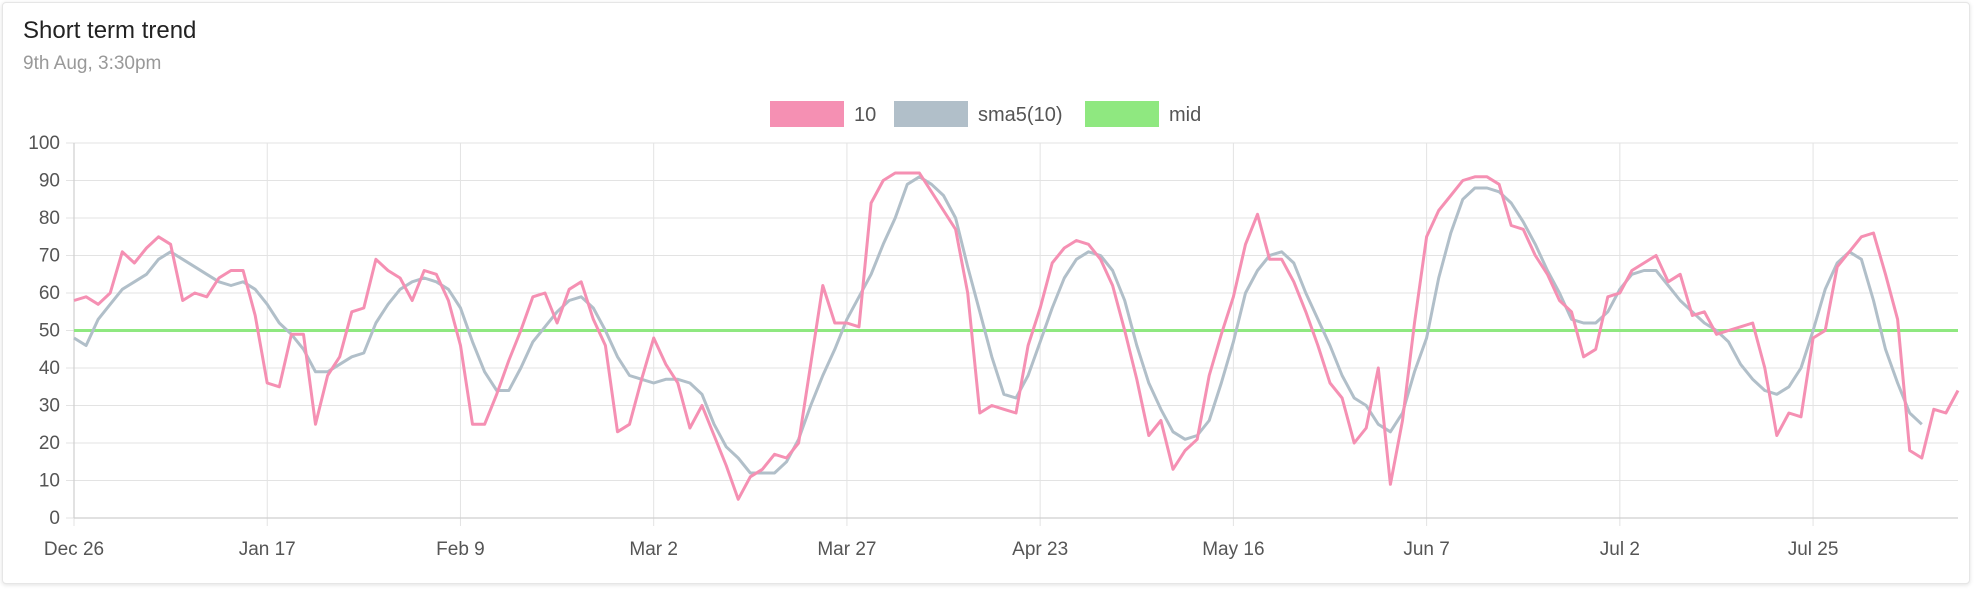  What do you see at coordinates (460, 549) in the screenshot?
I see `x-tick-label: Feb 9` at bounding box center [460, 549].